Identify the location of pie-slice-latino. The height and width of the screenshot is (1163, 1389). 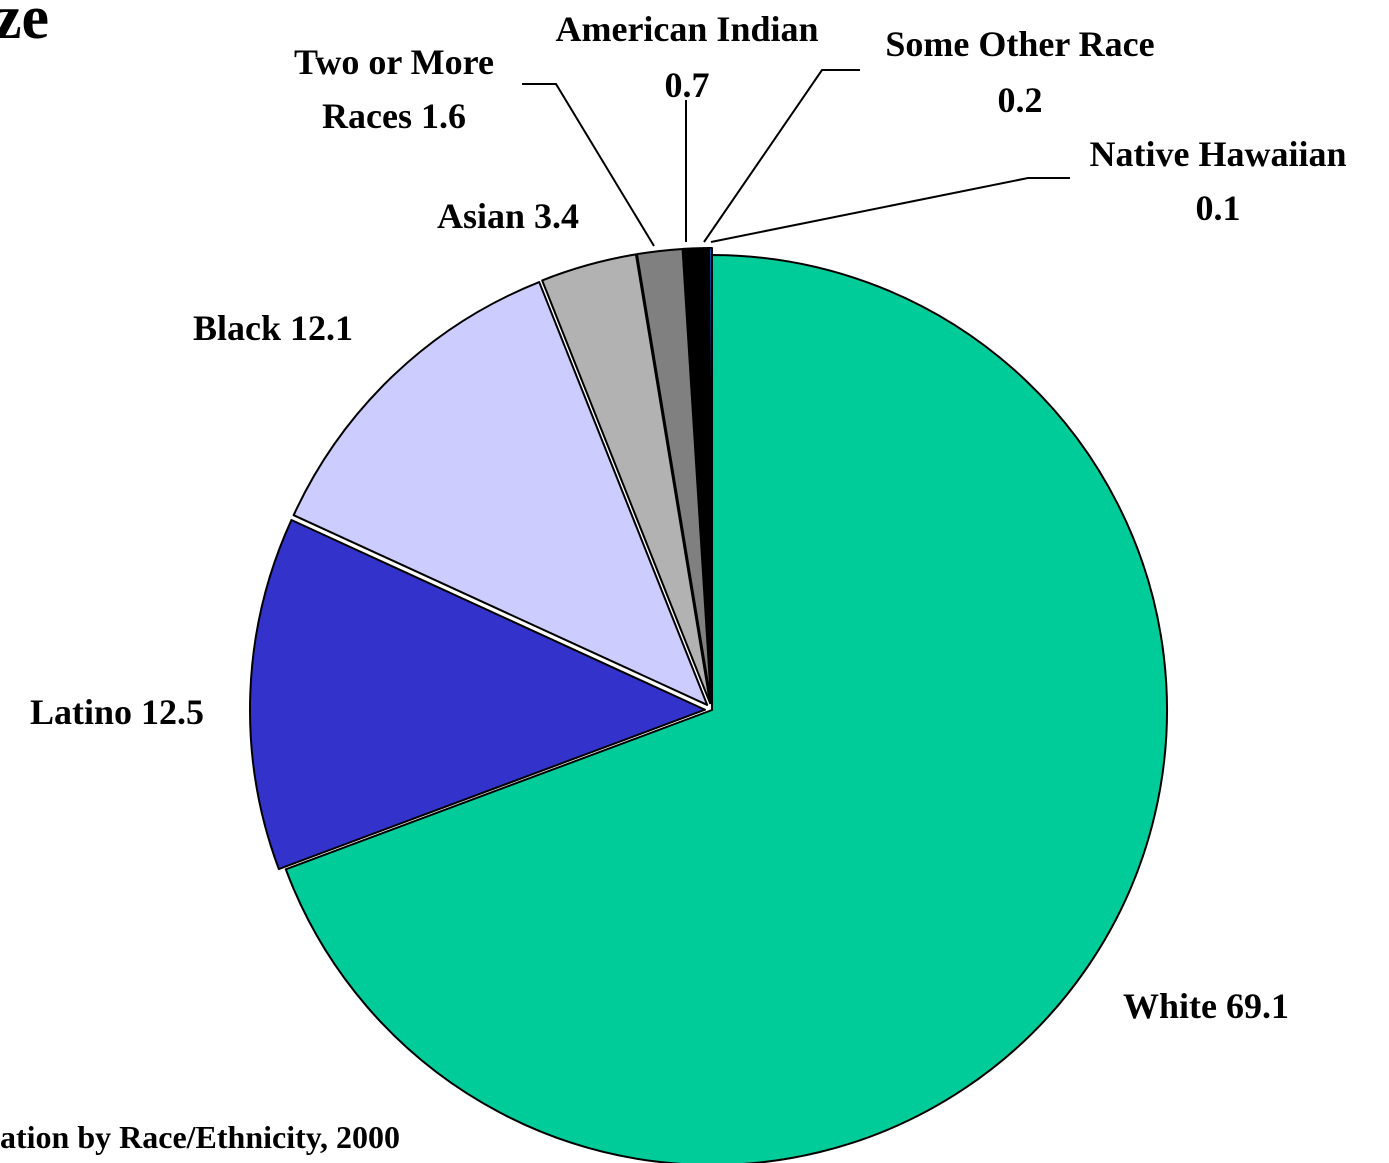
(478, 695).